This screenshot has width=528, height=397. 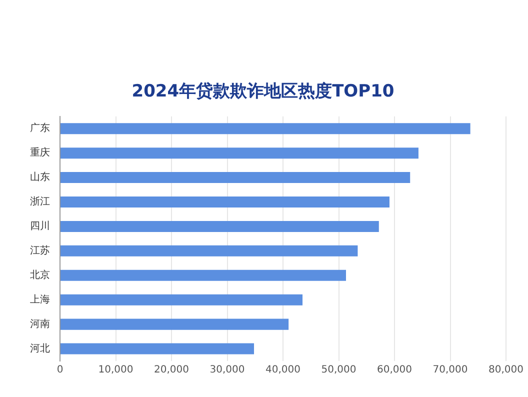 I want to click on x-tick-label: 10,000, so click(x=116, y=370).